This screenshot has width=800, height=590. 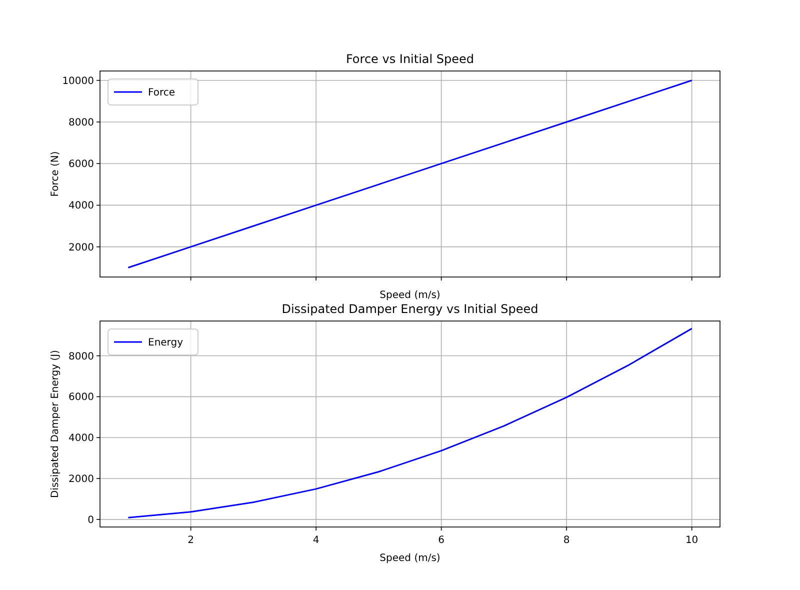 I want to click on y-tick-label: 10000, so click(x=78, y=81).